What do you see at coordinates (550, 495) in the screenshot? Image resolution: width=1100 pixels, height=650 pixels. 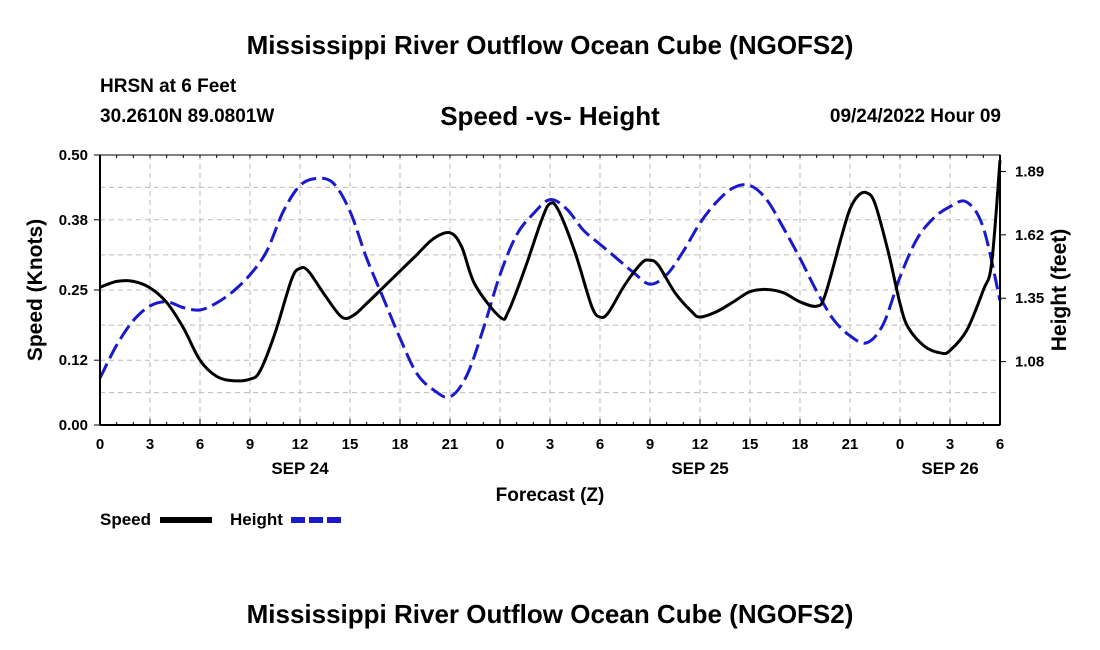 I see `x-axis-label: Forecast (Z)` at bounding box center [550, 495].